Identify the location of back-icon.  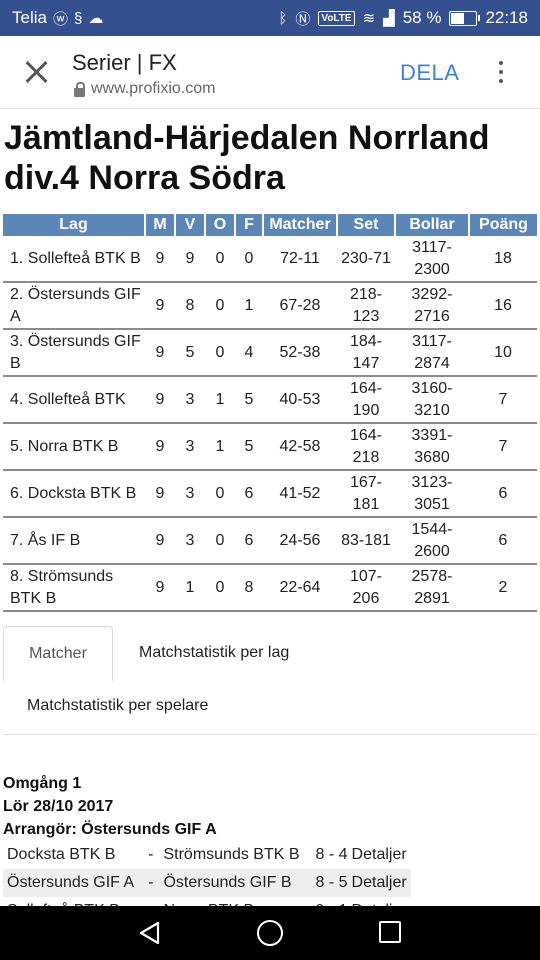
(150, 933).